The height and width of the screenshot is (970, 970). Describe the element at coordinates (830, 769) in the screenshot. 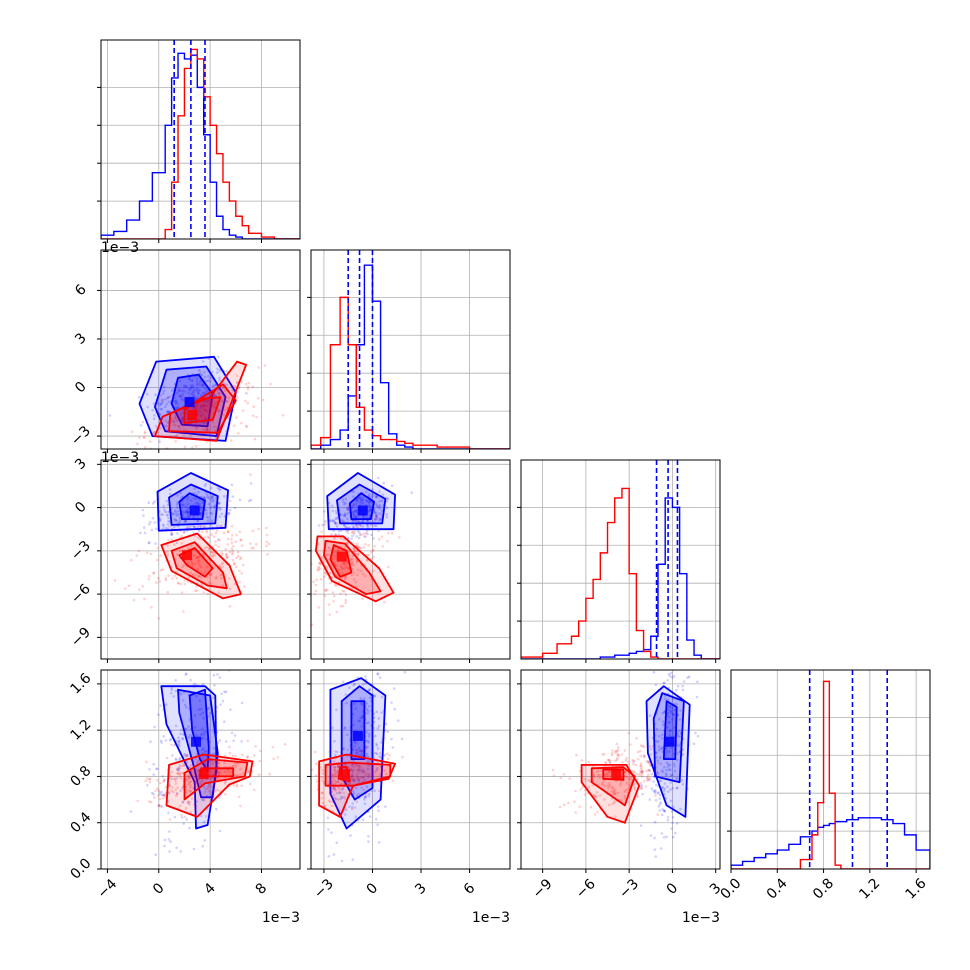

I see `gridlines` at that location.